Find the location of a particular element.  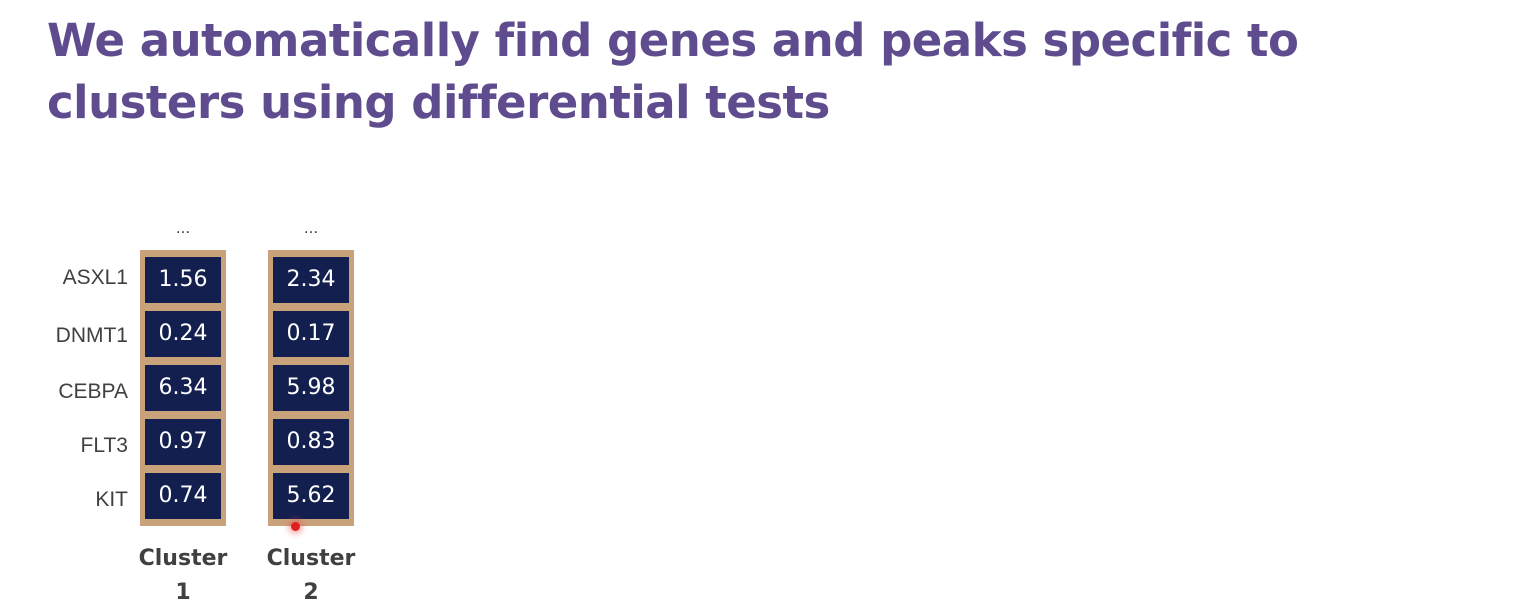

row-label-dnmt1: DNMT1 is located at coordinates (91, 335).